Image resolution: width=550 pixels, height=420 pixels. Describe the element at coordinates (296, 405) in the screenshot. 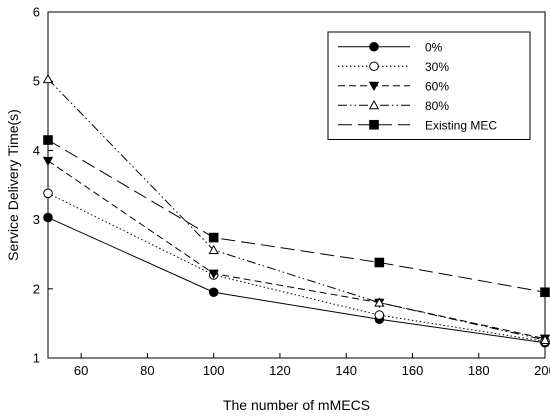

I see `x-axis-title: The number of mMECS` at that location.